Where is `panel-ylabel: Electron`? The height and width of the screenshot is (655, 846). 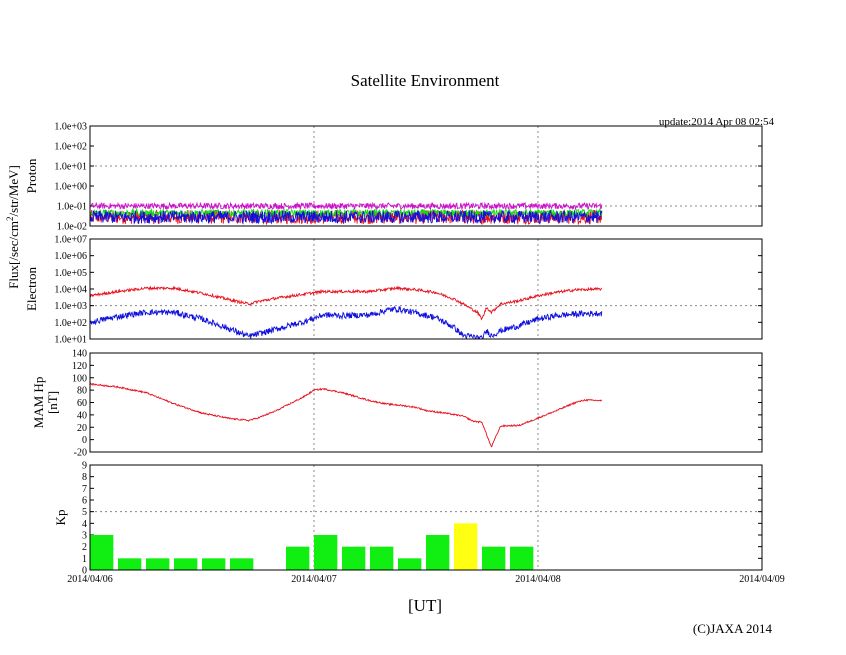
panel-ylabel: Electron is located at coordinates (31, 288).